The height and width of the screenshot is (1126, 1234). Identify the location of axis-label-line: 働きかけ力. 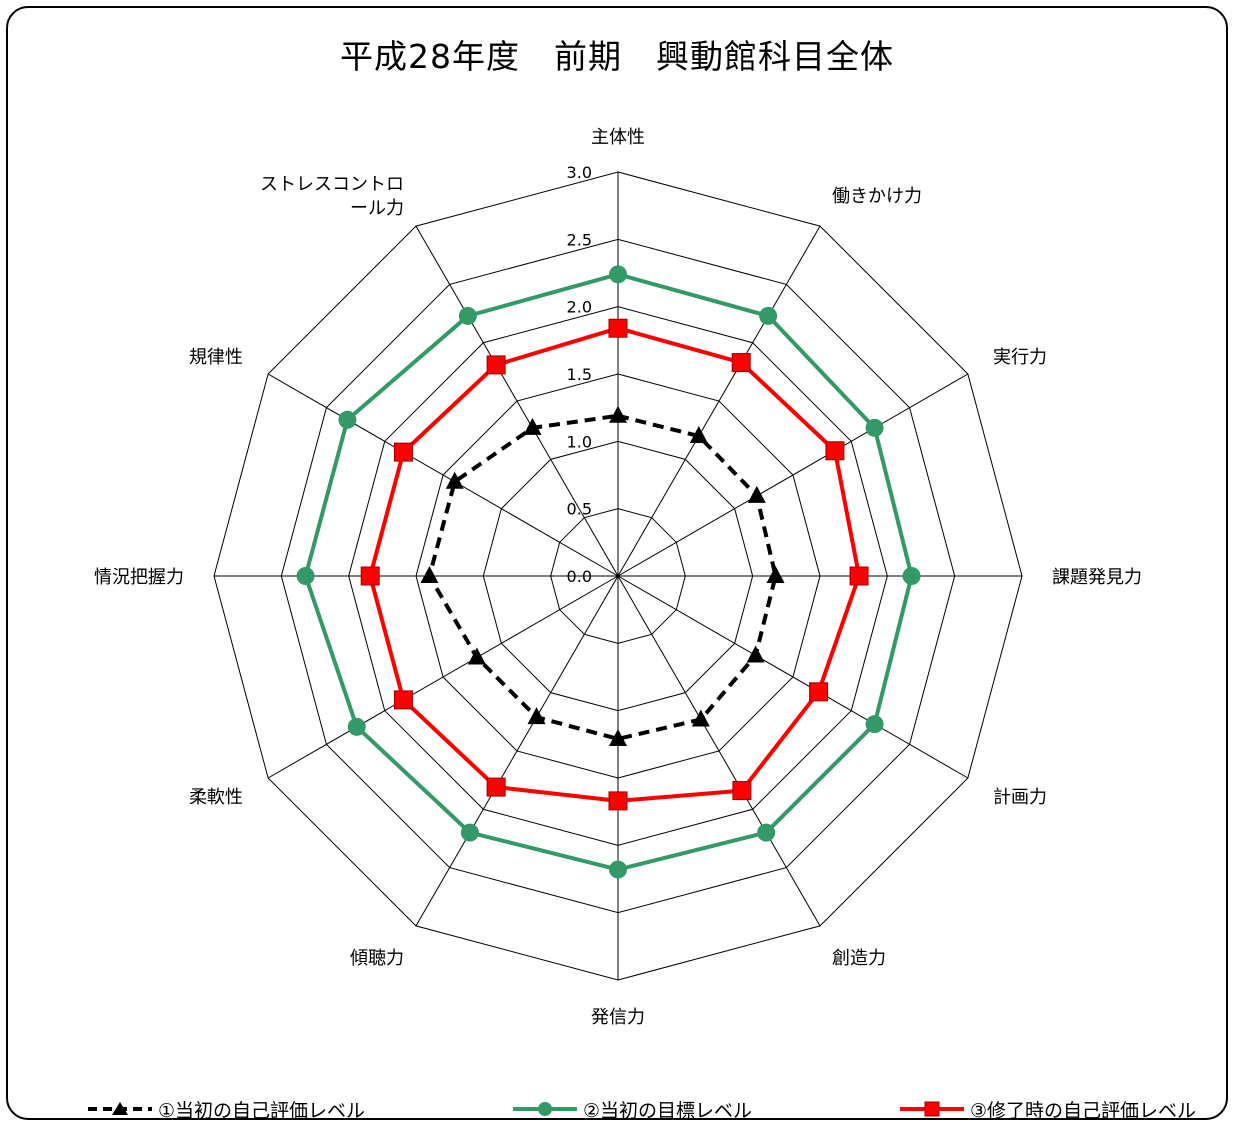
(877, 196).